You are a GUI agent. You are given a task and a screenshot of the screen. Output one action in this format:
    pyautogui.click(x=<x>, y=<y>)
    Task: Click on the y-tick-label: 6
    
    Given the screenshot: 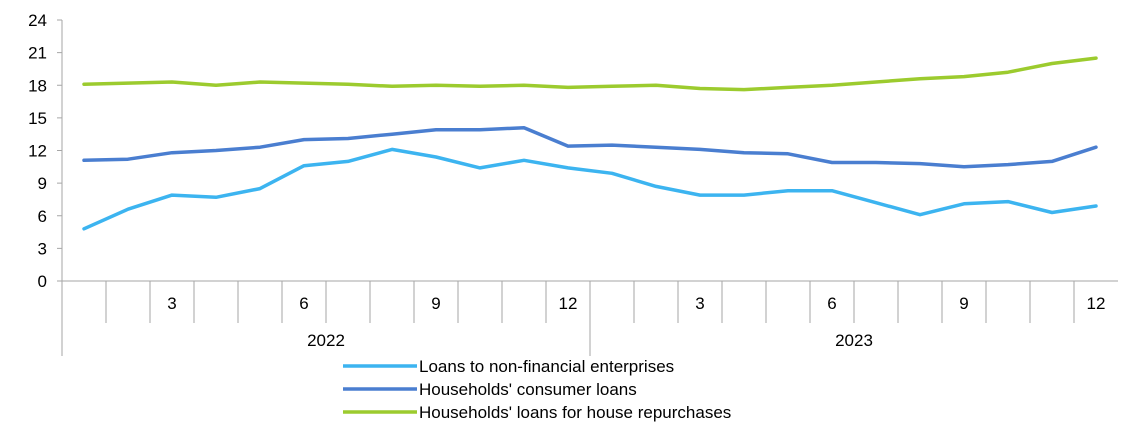 What is the action you would take?
    pyautogui.click(x=42, y=216)
    